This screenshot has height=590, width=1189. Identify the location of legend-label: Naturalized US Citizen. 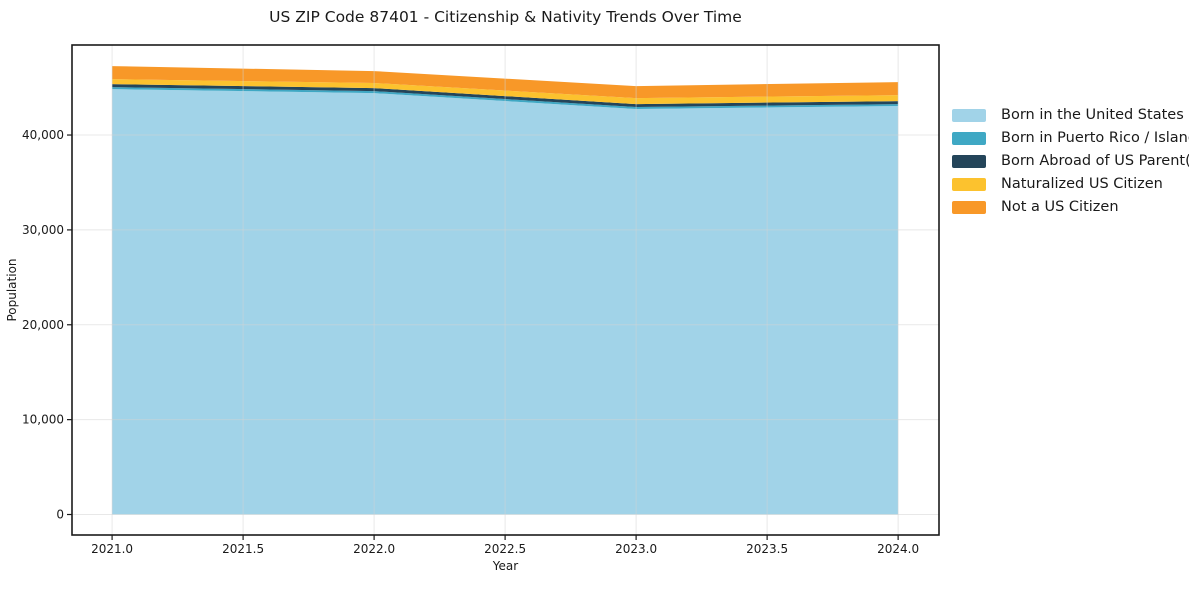
(1082, 184).